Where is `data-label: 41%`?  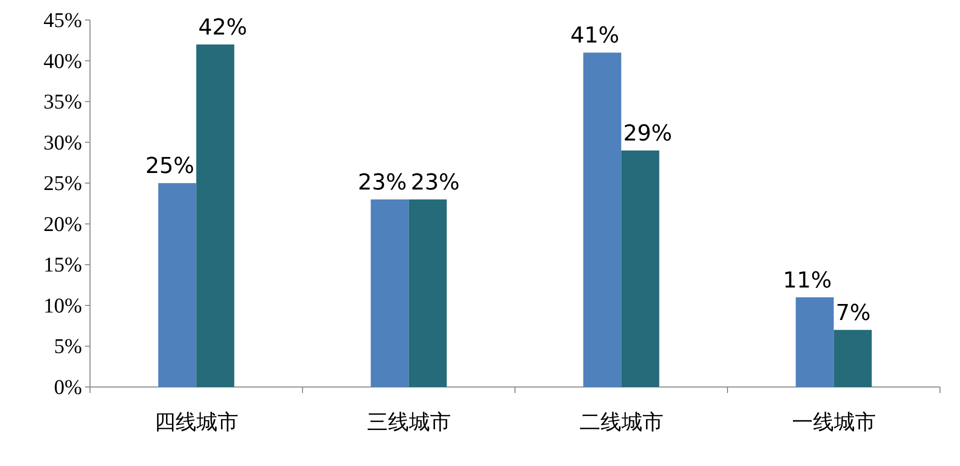
data-label: 41% is located at coordinates (595, 36).